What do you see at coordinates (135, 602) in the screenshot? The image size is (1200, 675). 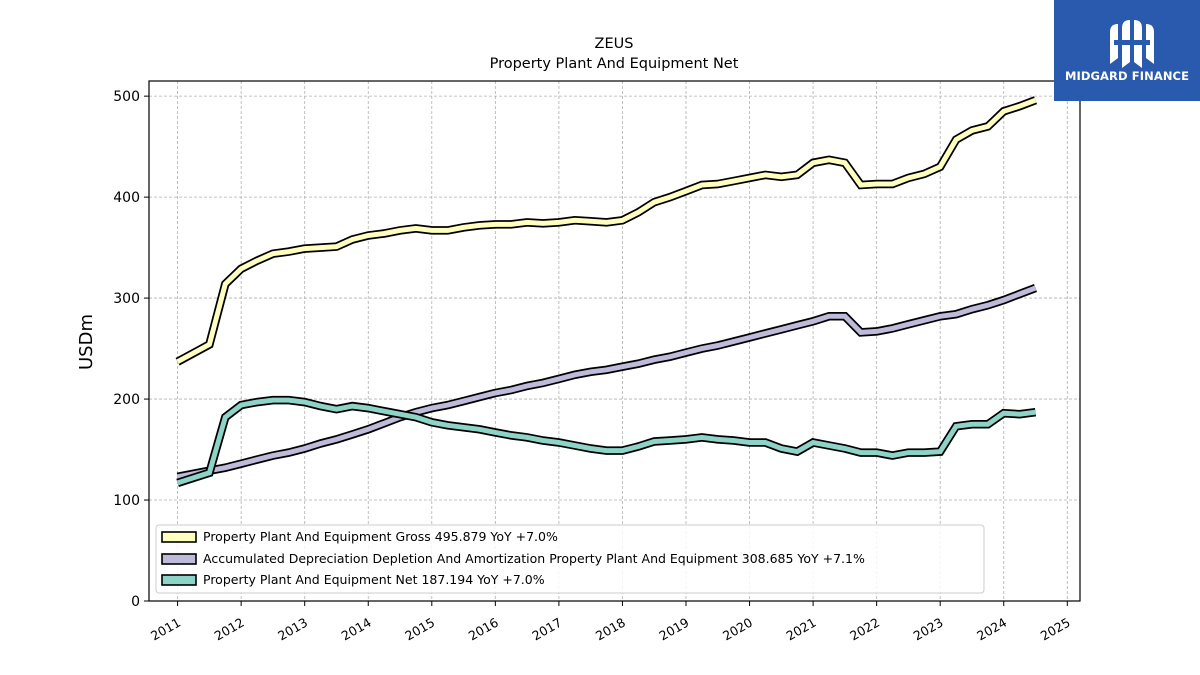 I see `y-tick-label: 0` at bounding box center [135, 602].